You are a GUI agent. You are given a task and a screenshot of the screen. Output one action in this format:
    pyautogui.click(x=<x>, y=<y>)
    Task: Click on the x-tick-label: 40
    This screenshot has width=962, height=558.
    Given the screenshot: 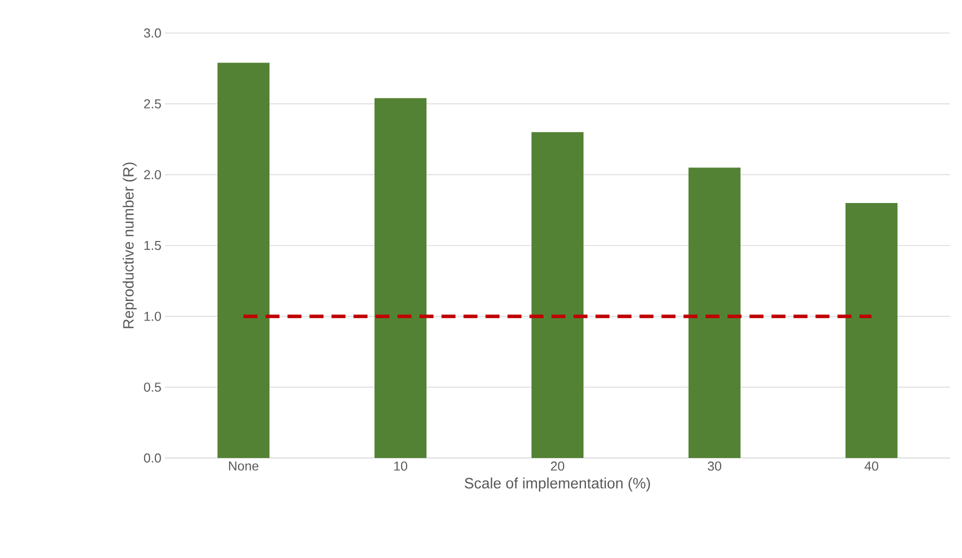 What is the action you would take?
    pyautogui.click(x=871, y=466)
    